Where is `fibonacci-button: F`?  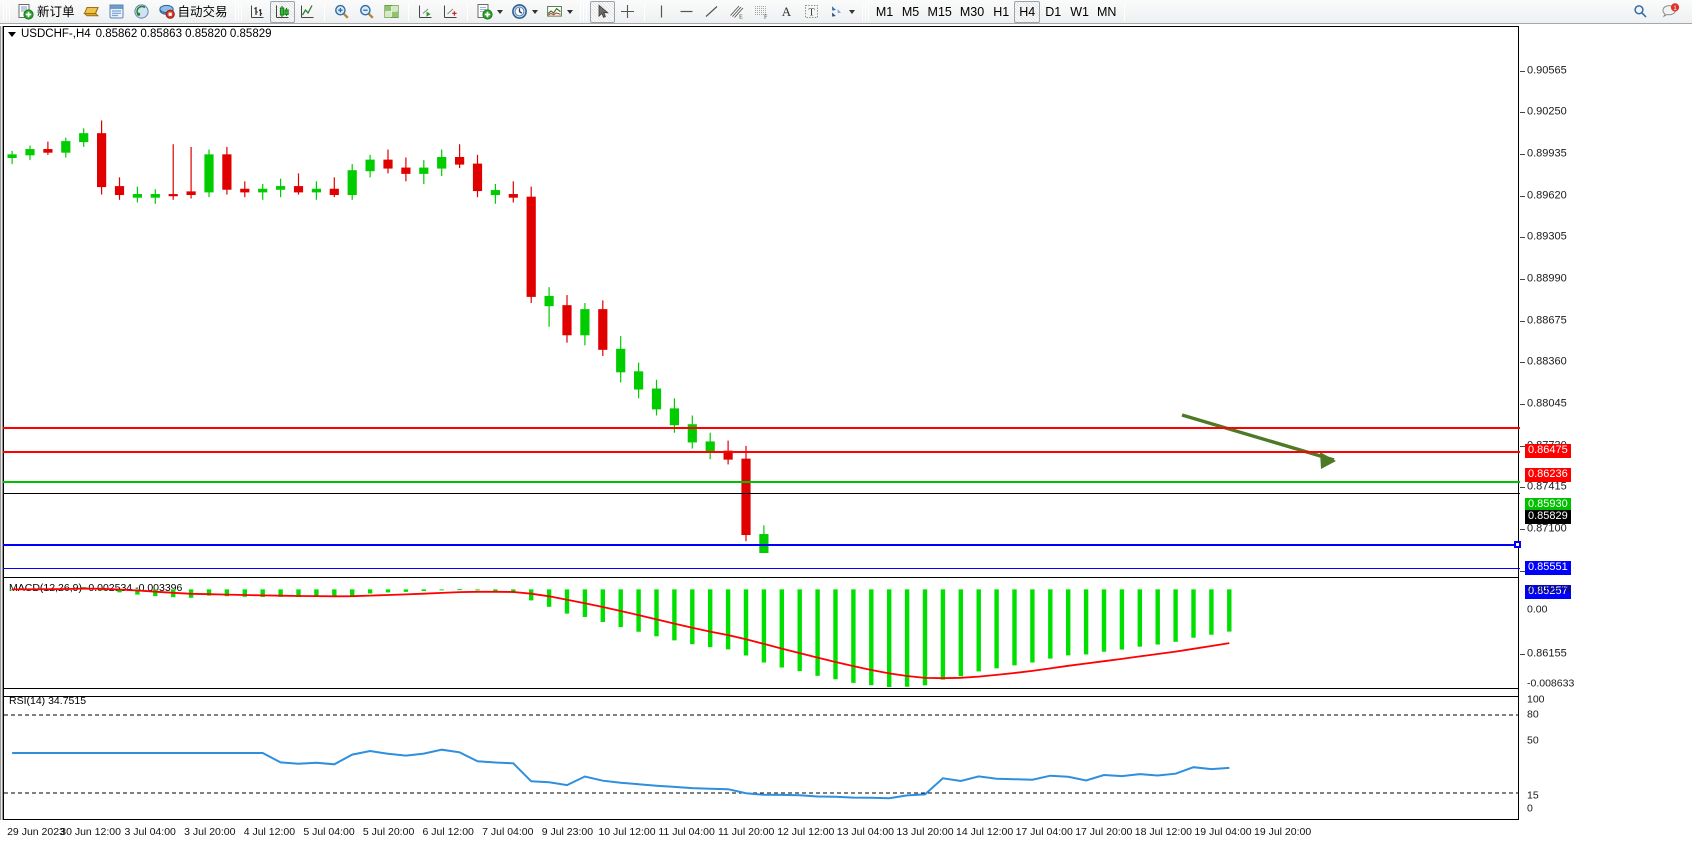
fibonacci-button: F is located at coordinates (761, 12).